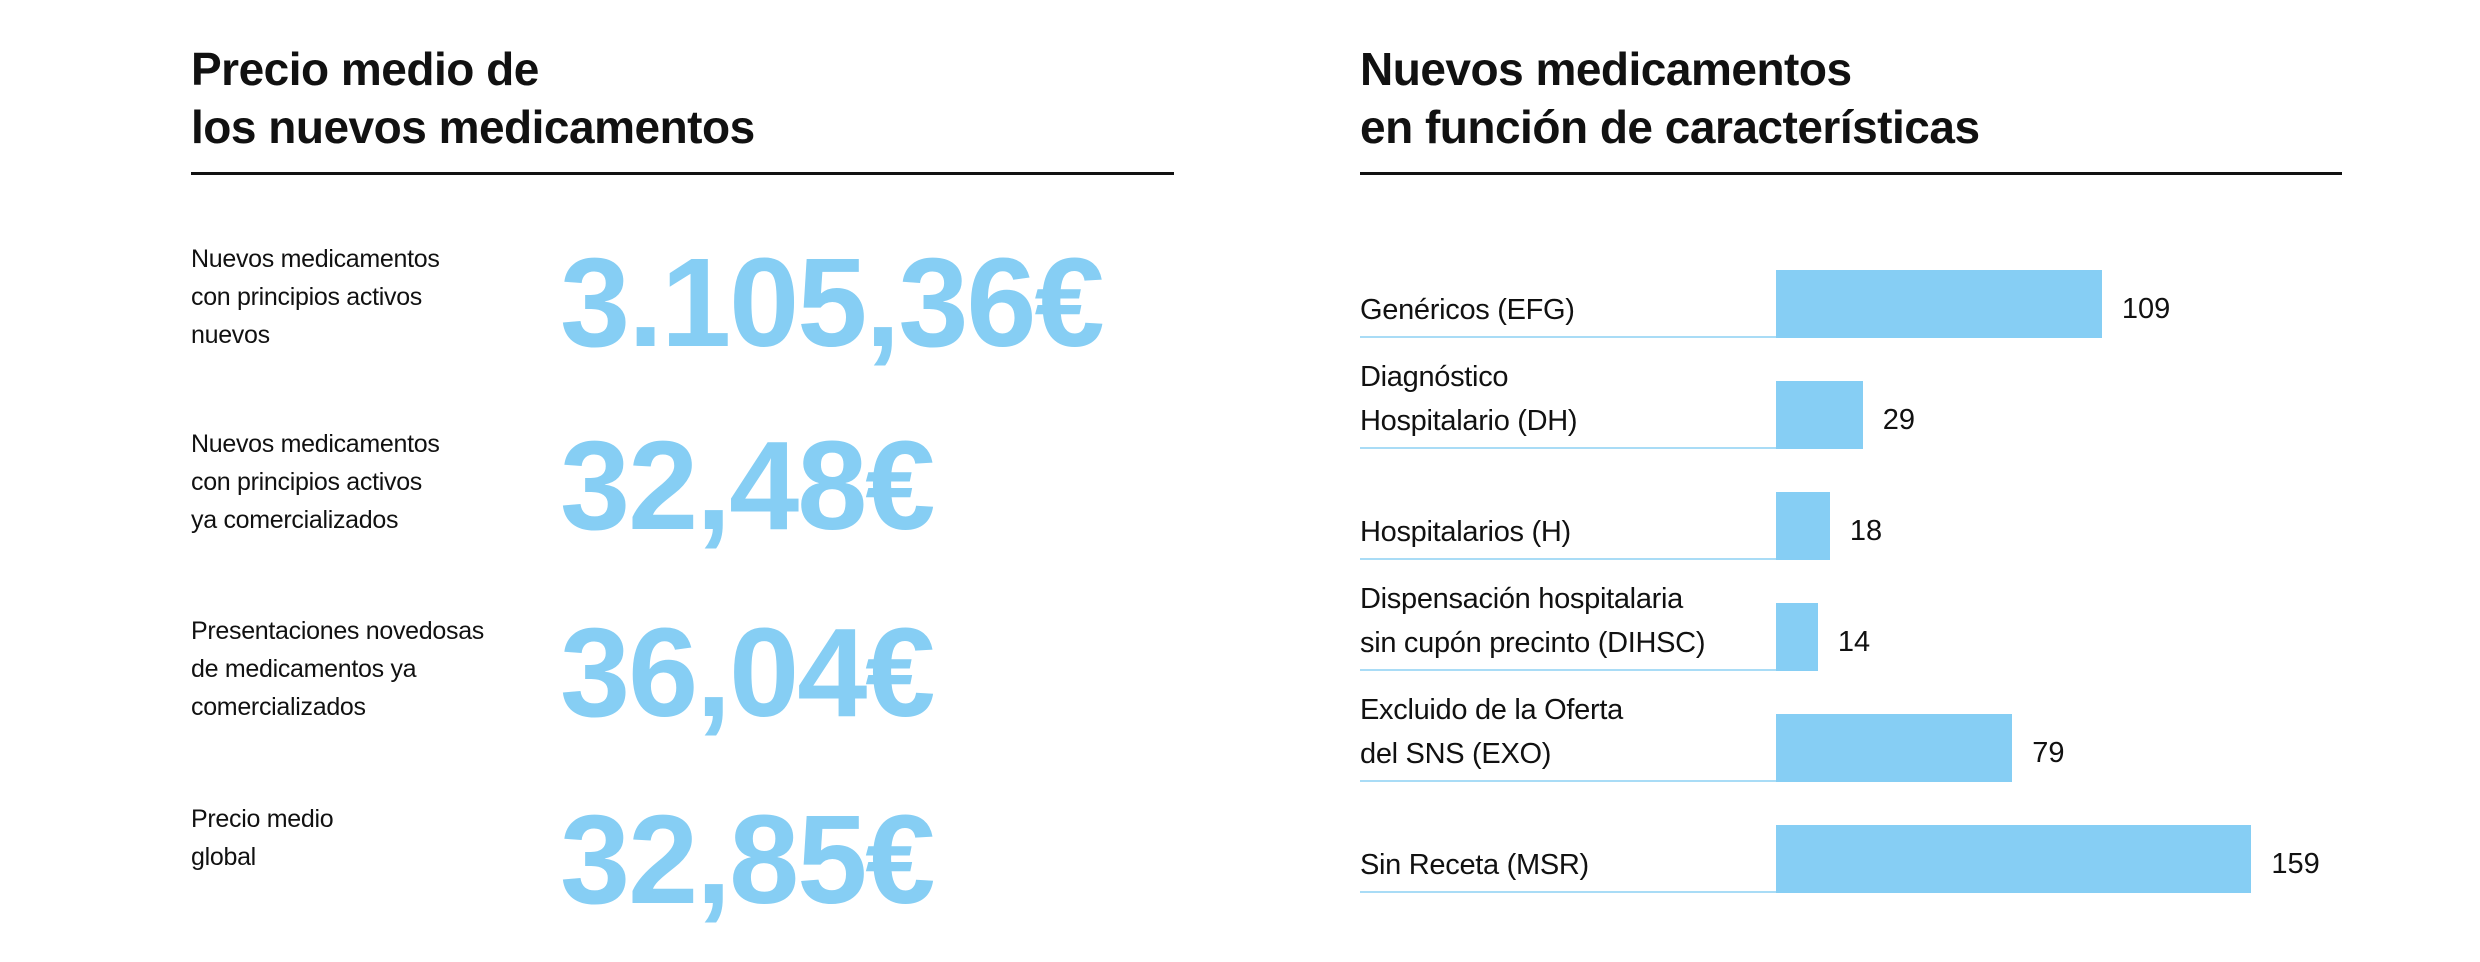 The height and width of the screenshot is (962, 2480). What do you see at coordinates (295, 520) in the screenshot?
I see `price-label-line: ya comercializados` at bounding box center [295, 520].